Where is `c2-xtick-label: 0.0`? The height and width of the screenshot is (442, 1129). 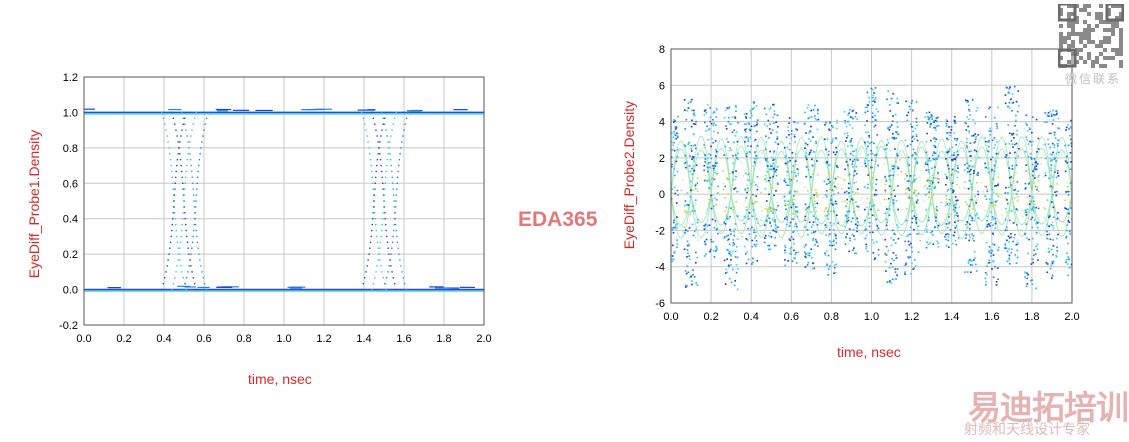
c2-xtick-label: 0.0 is located at coordinates (670, 317).